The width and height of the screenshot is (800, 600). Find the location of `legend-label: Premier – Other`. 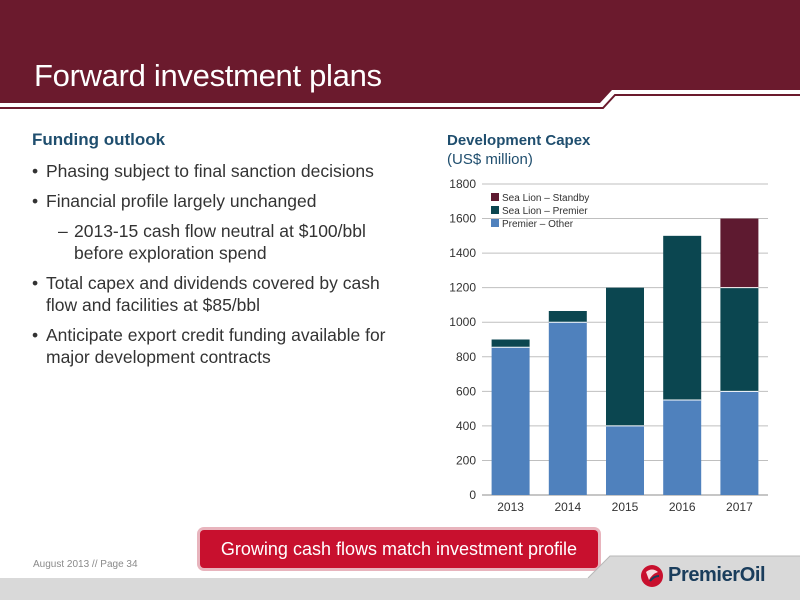

legend-label: Premier – Other is located at coordinates (538, 224).